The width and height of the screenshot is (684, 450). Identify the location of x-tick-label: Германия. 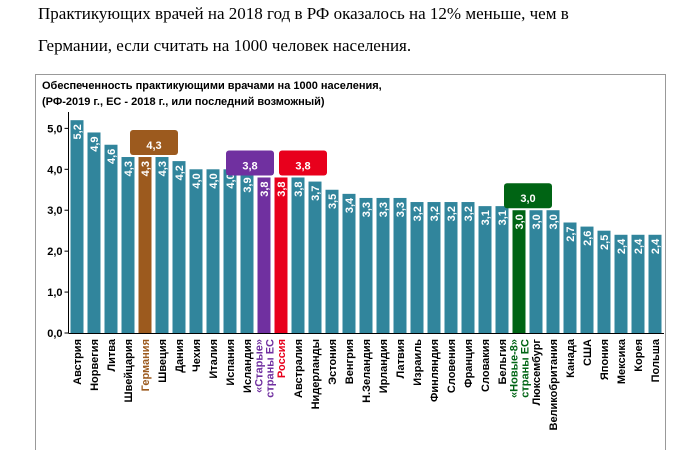
(146, 365).